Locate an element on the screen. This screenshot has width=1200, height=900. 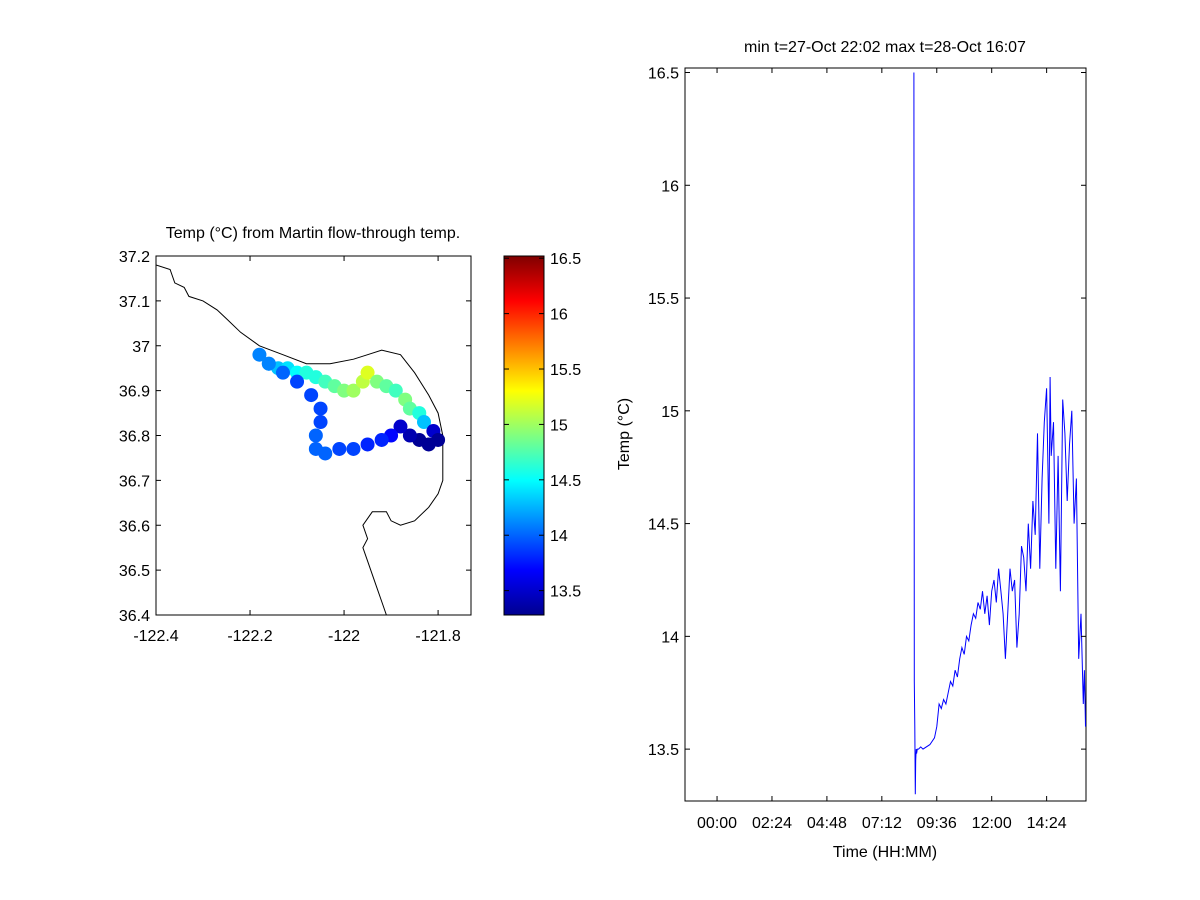
track-points is located at coordinates (349, 404).